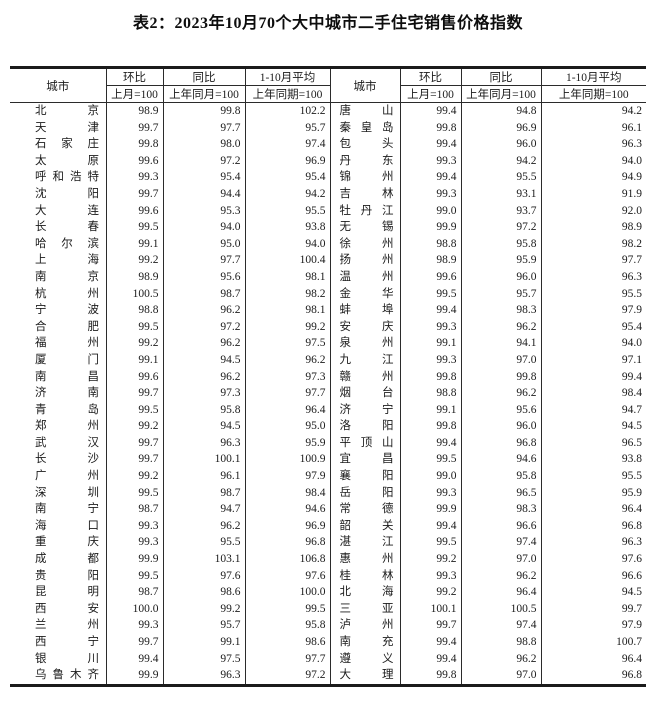 This screenshot has height=709, width=656. What do you see at coordinates (328, 659) in the screenshot?
I see `table-row: 银川 99.4 97.5 97.7 遵义 99.4 96.2 96.4` at bounding box center [328, 659].